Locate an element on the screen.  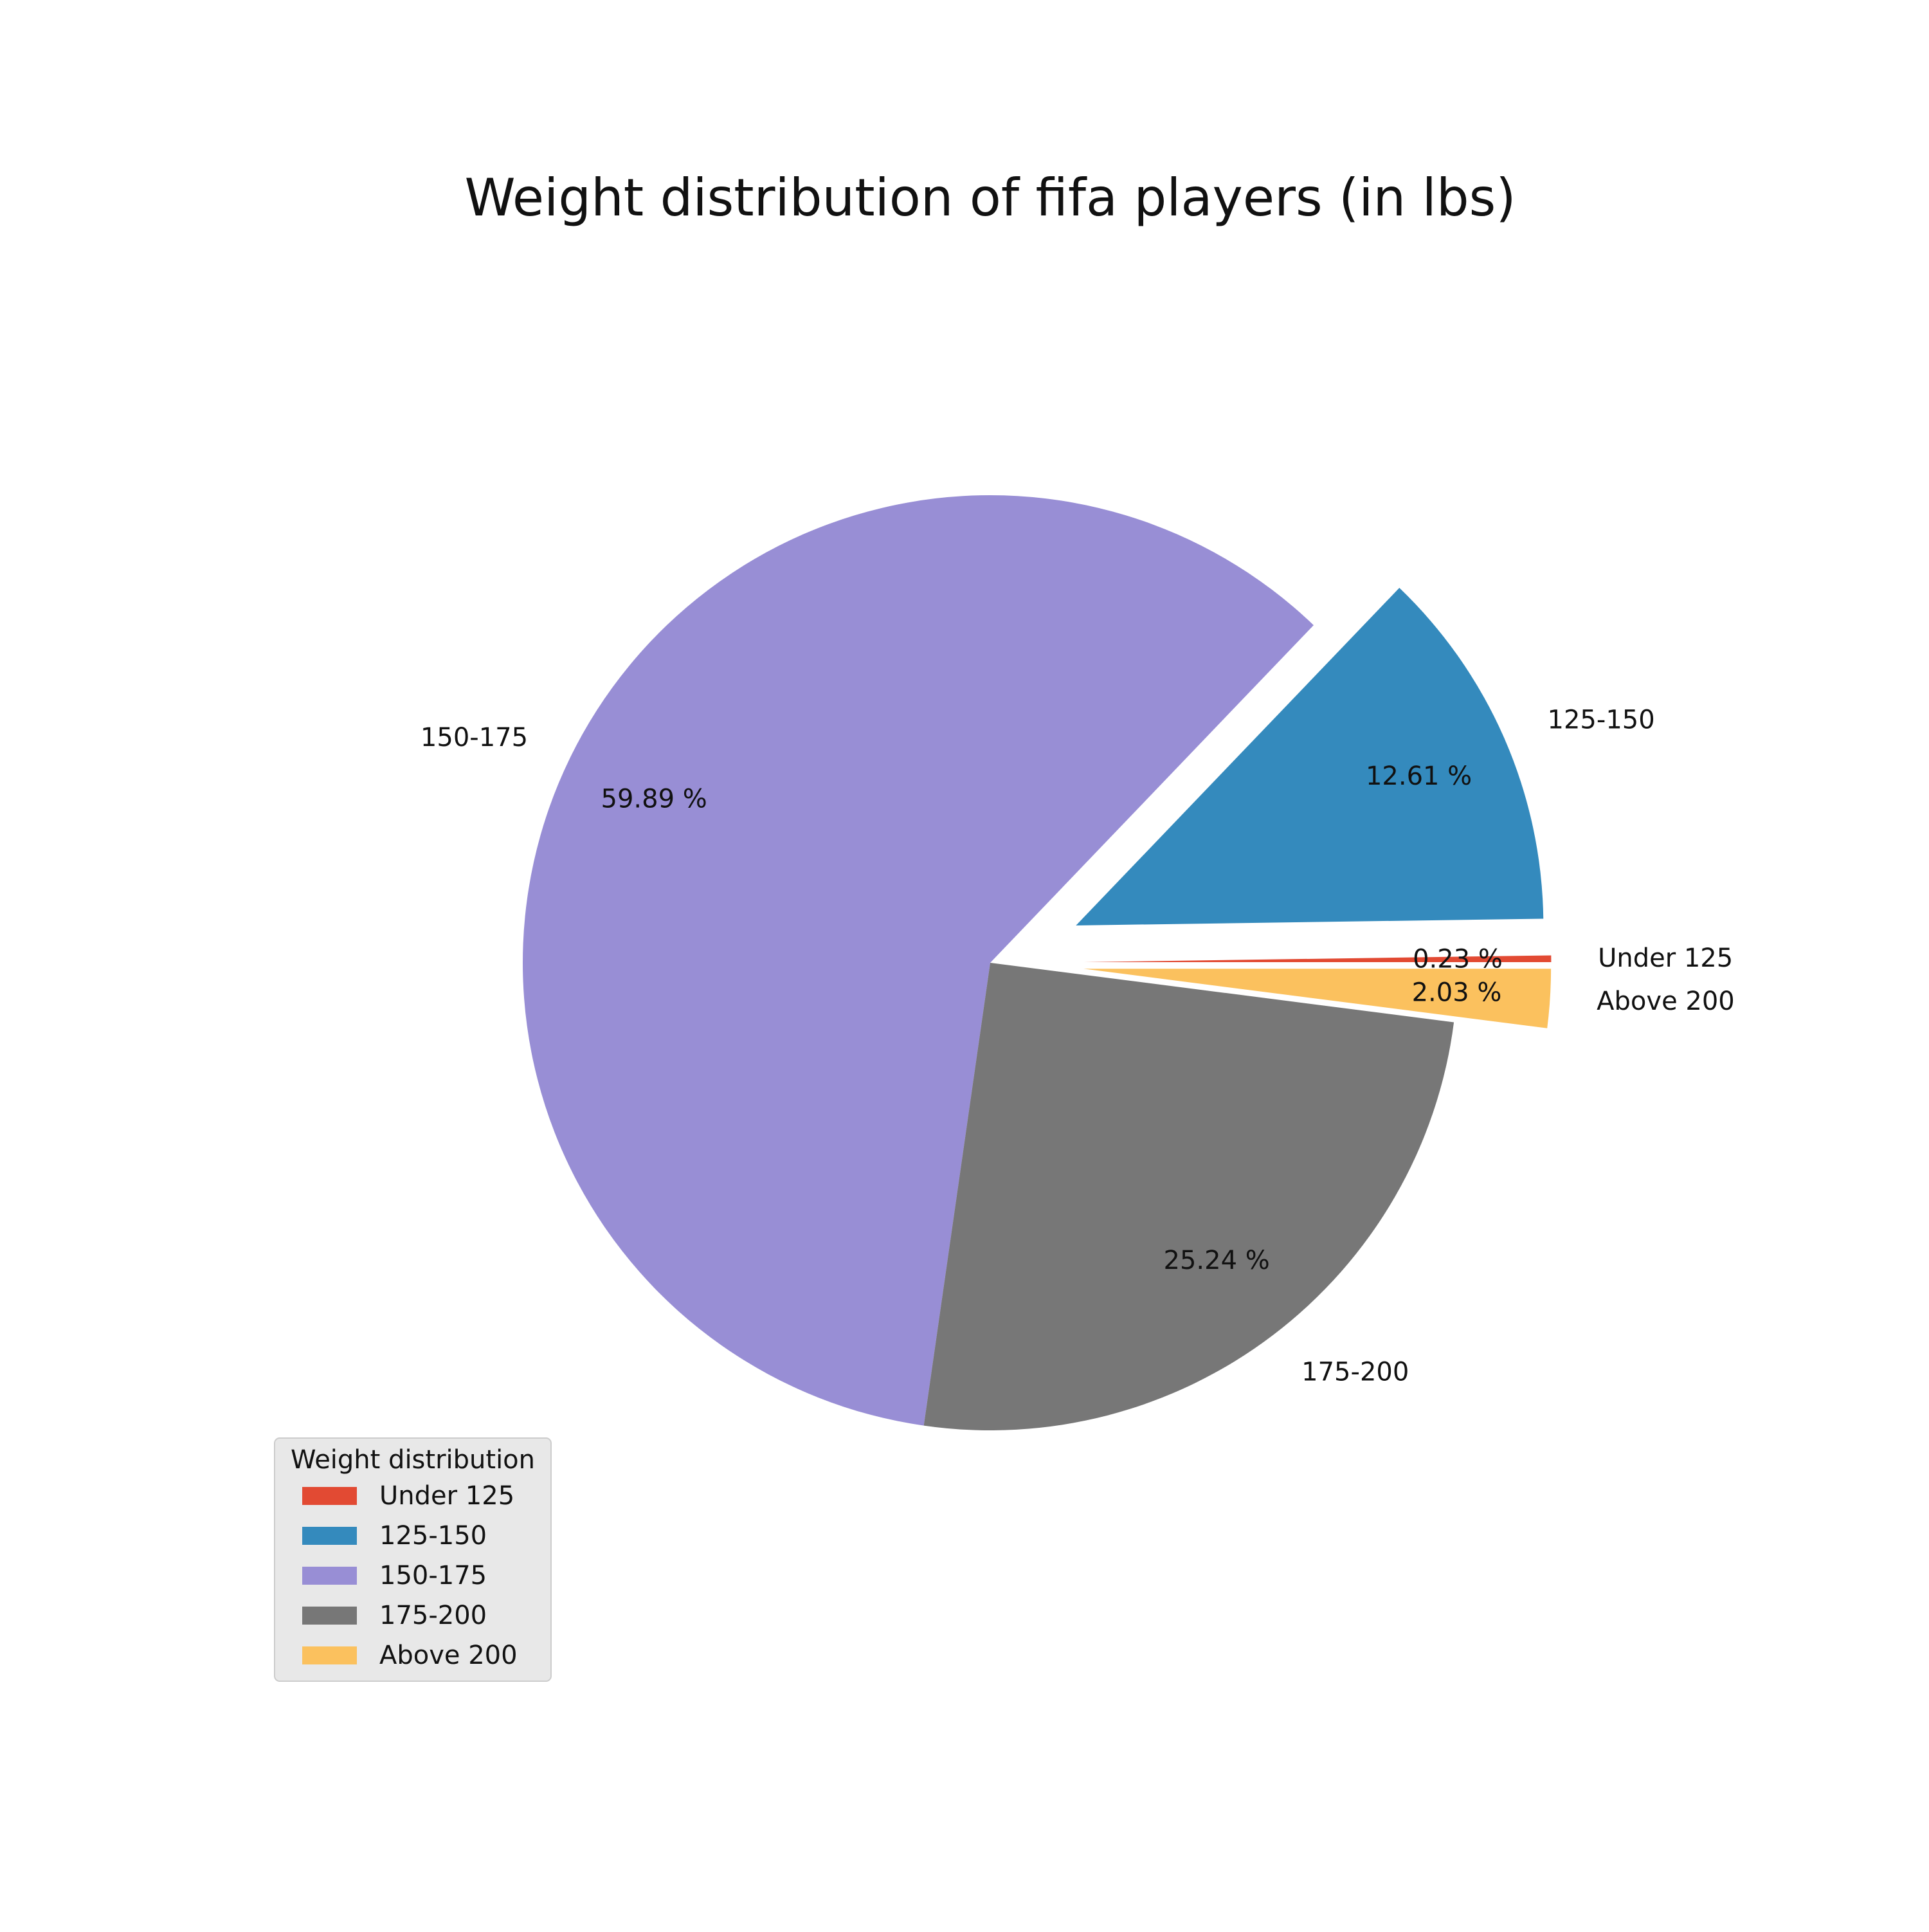
legend-entries: Under 125 125-150 150-175 175-200 Above 200 is located at coordinates (410, 1575).